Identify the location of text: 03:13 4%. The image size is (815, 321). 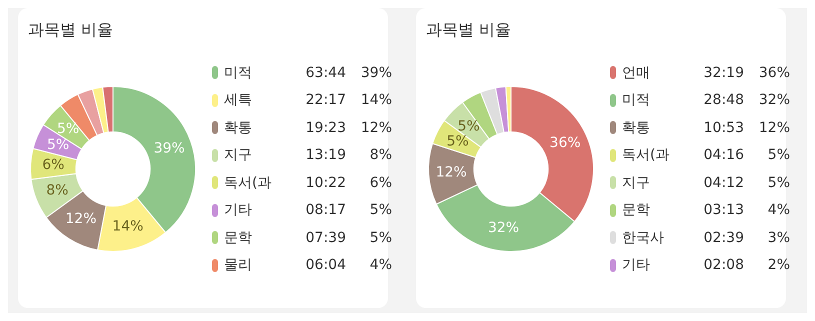
(747, 210).